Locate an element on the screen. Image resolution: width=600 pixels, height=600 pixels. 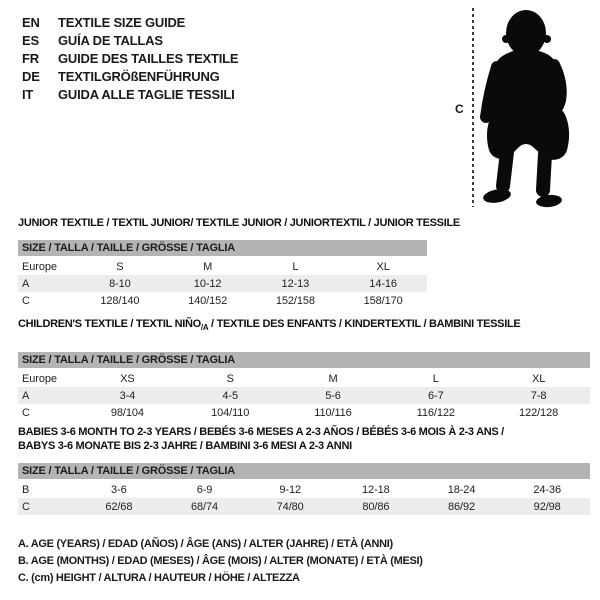
table-cell: 12-18 is located at coordinates (376, 489).